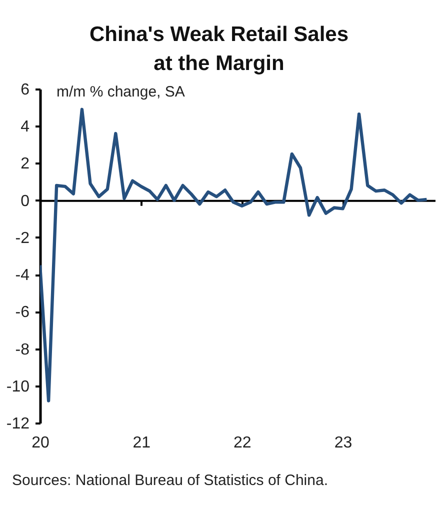  What do you see at coordinates (18, 387) in the screenshot?
I see `y-tick-label: -10` at bounding box center [18, 387].